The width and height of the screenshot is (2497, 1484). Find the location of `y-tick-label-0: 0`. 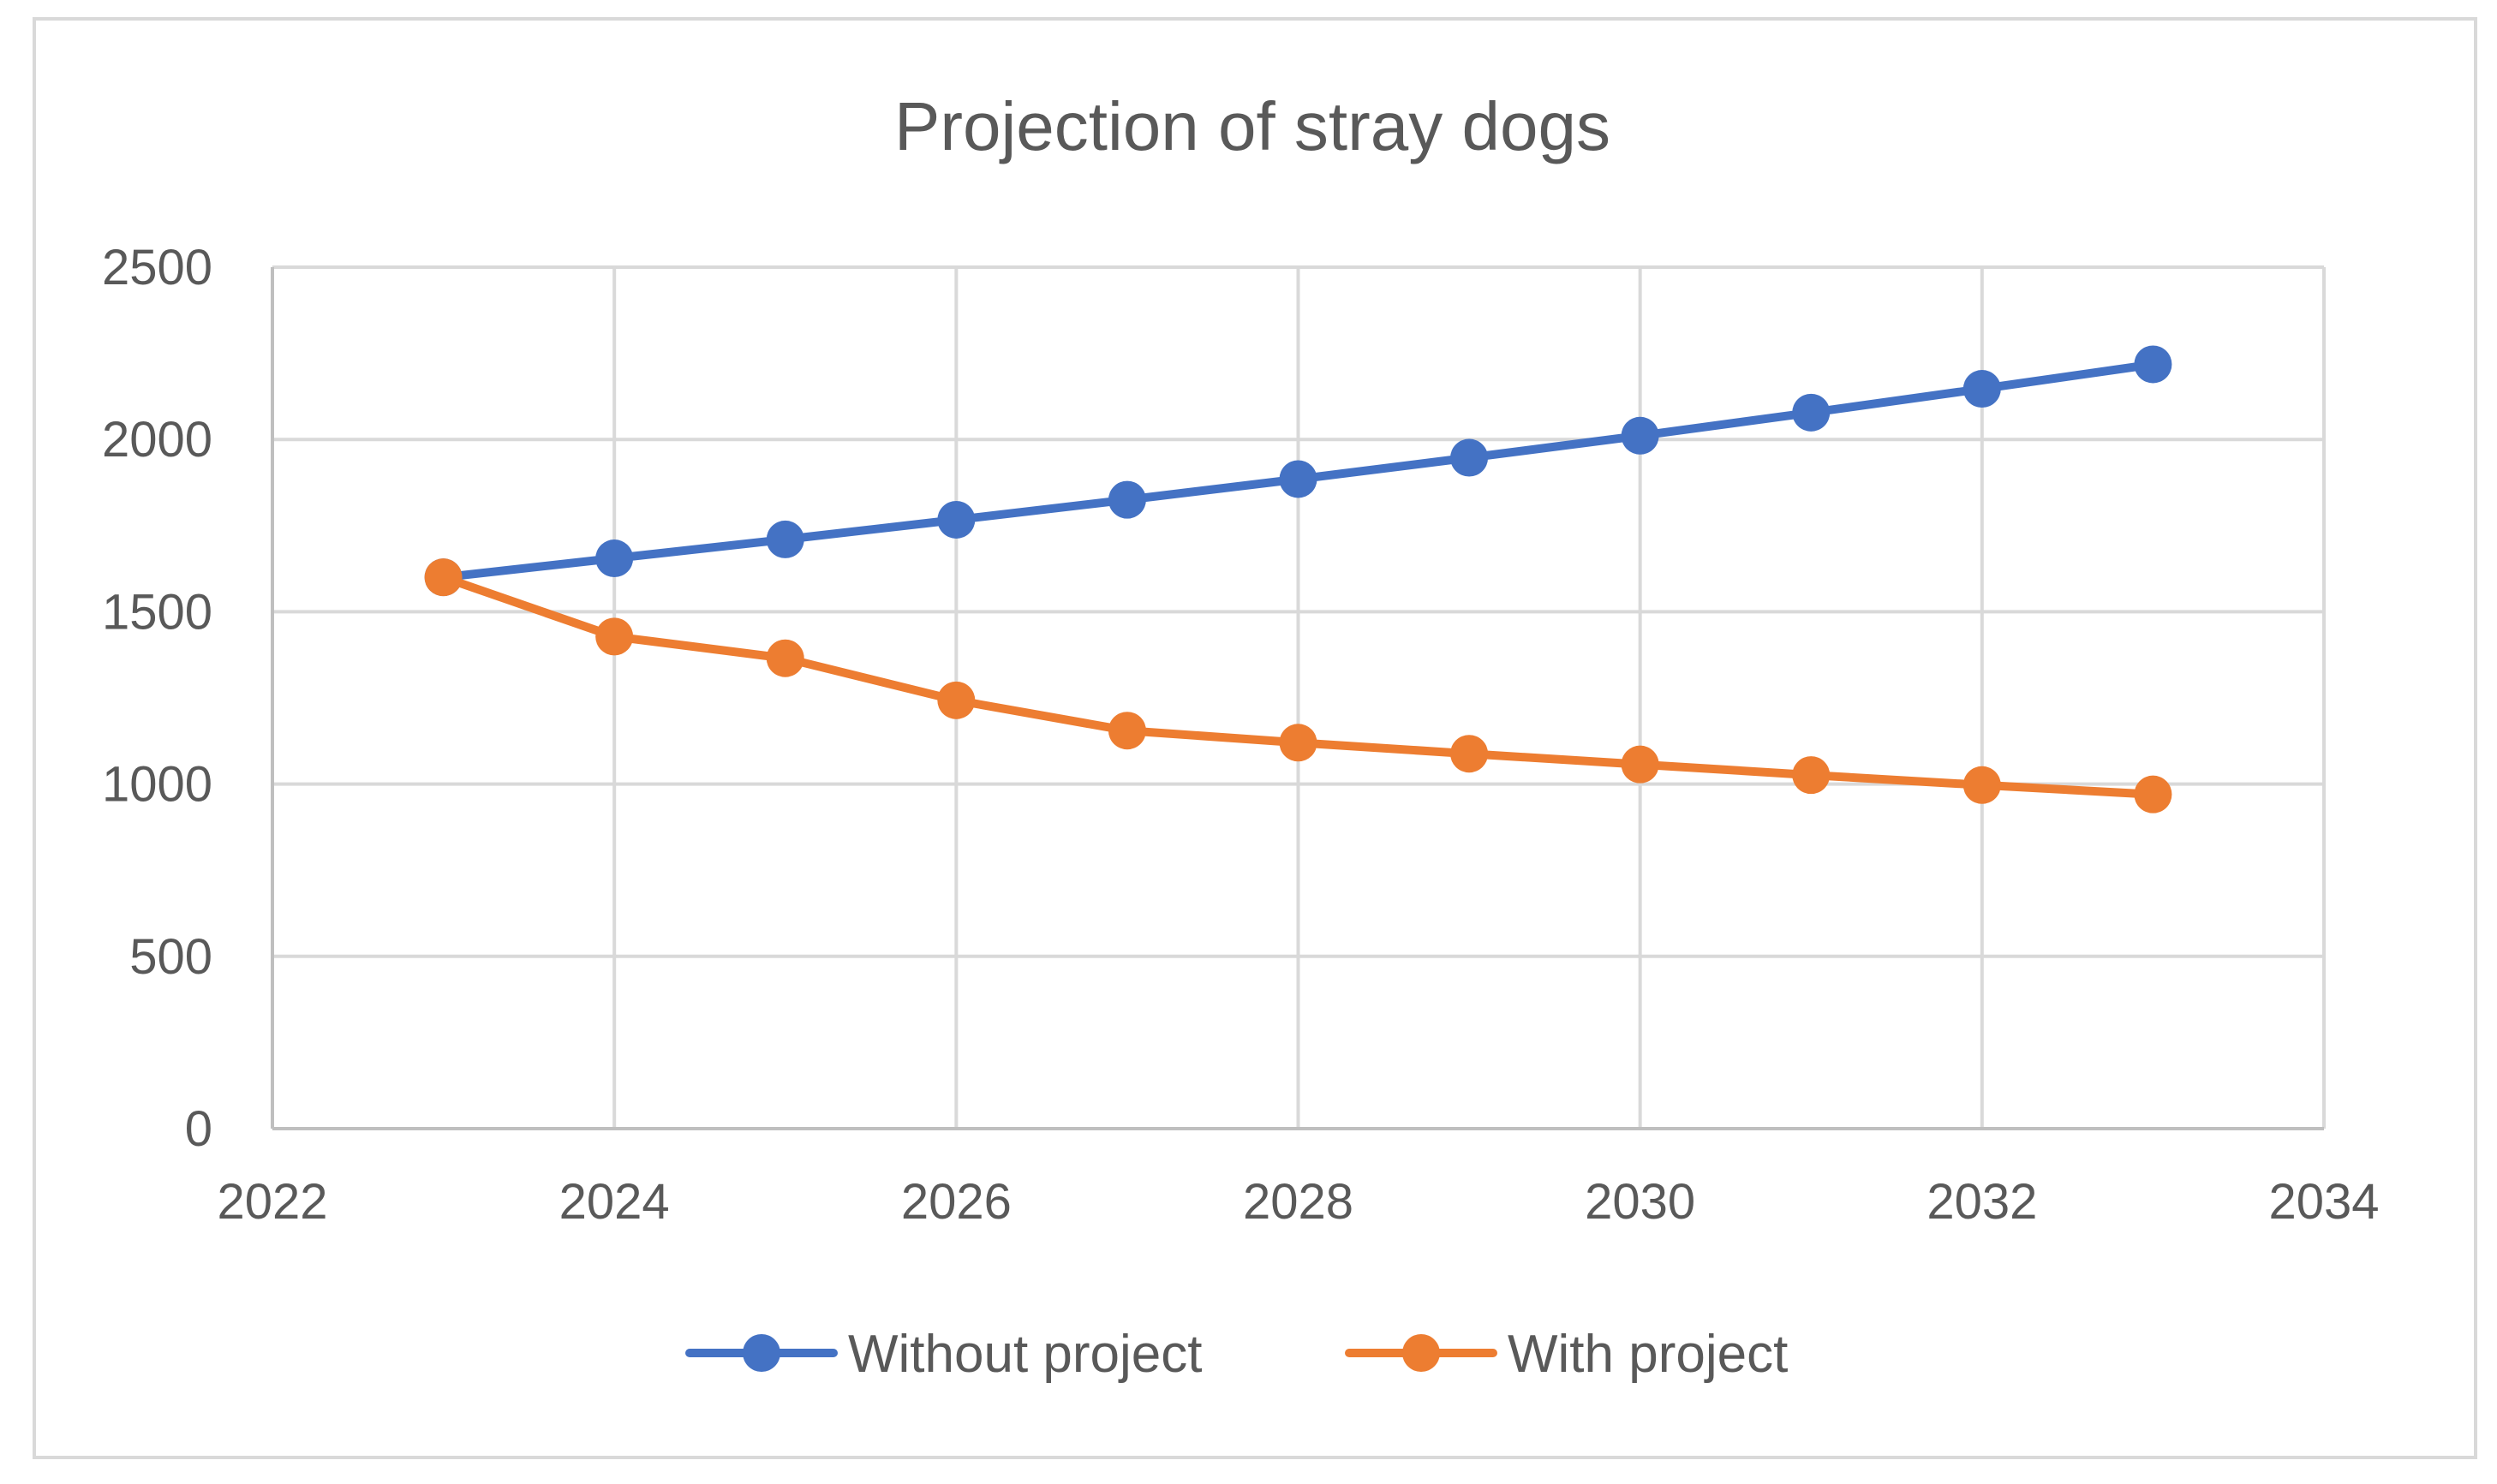

y-tick-label-0: 0 is located at coordinates (198, 1129).